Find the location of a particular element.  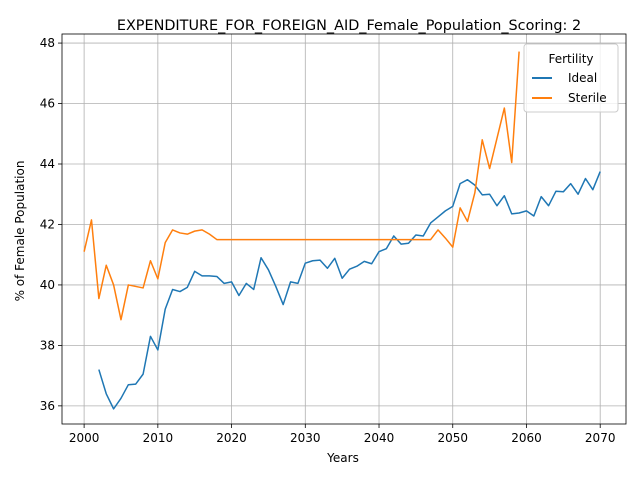

legend: Fertility Ideal Sterile is located at coordinates (571, 78).